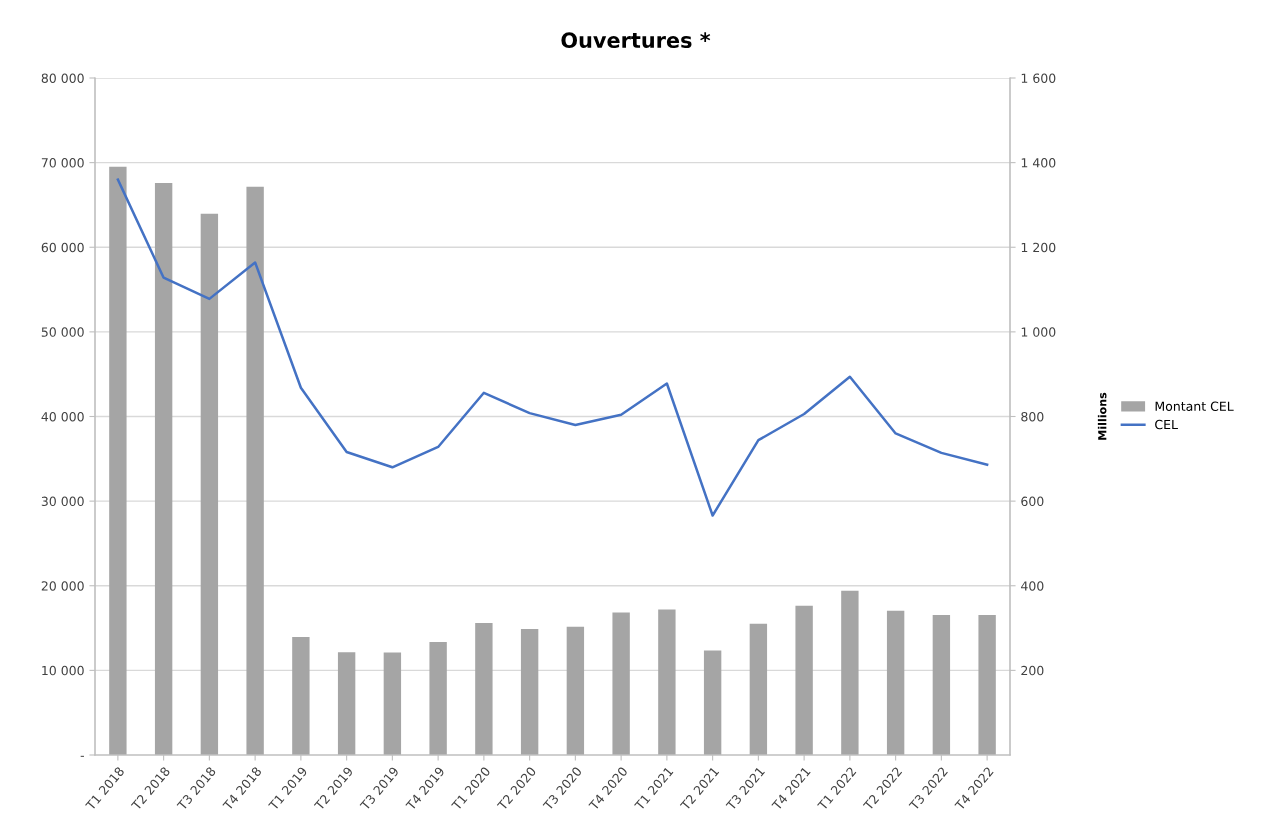 The width and height of the screenshot is (1271, 831). What do you see at coordinates (62, 247) in the screenshot?
I see `y-tick-label: 60 000` at bounding box center [62, 247].